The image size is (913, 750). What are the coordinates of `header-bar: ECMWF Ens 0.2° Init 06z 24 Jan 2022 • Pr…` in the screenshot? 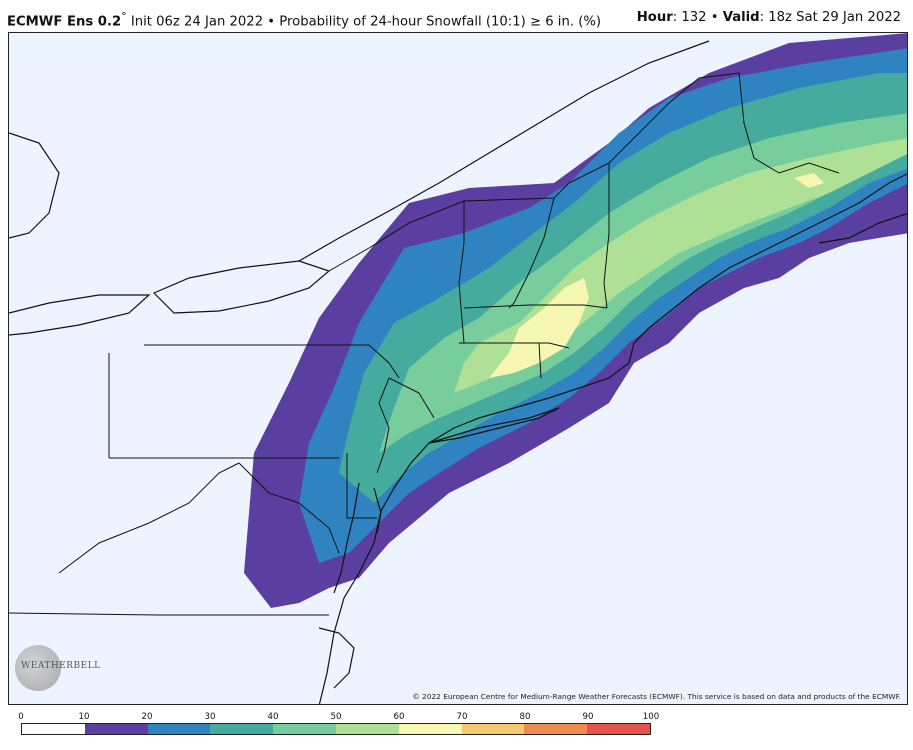 It's located at (456, 16).